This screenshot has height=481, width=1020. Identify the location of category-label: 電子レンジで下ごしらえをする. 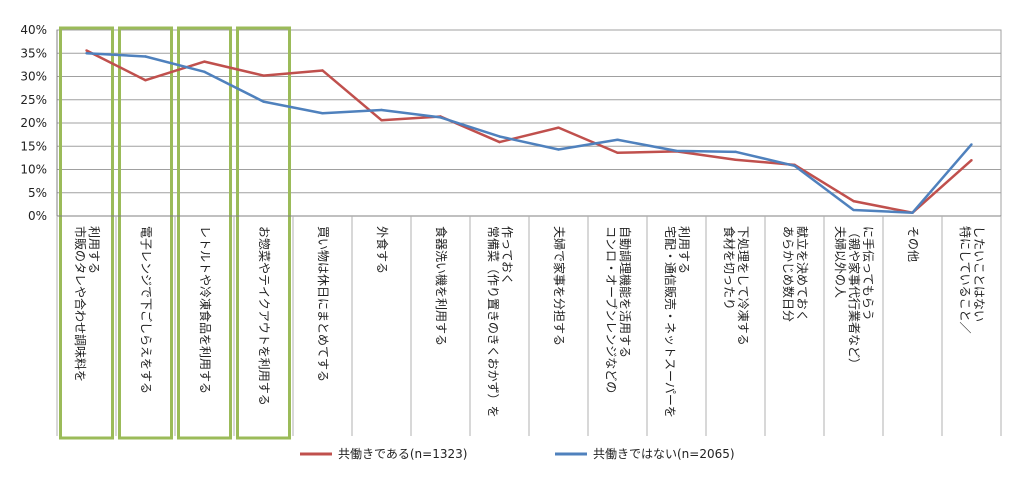
(146, 310).